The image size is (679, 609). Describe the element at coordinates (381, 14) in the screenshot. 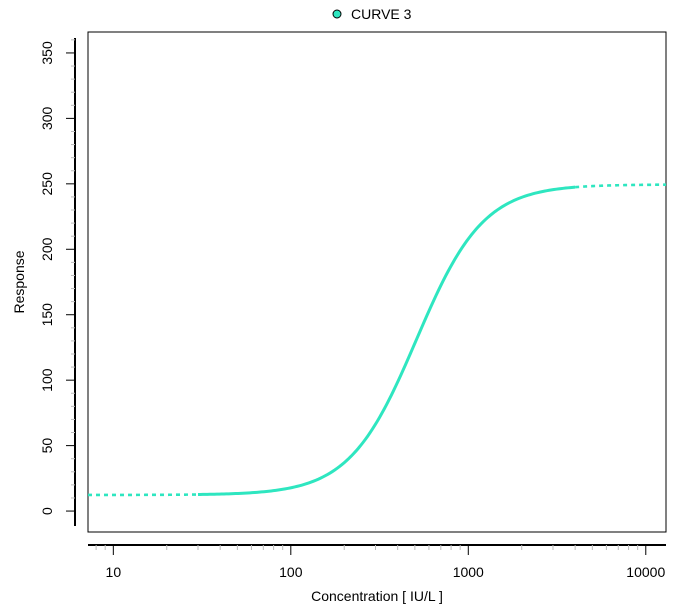

I see `legend-label: CURVE 3` at that location.